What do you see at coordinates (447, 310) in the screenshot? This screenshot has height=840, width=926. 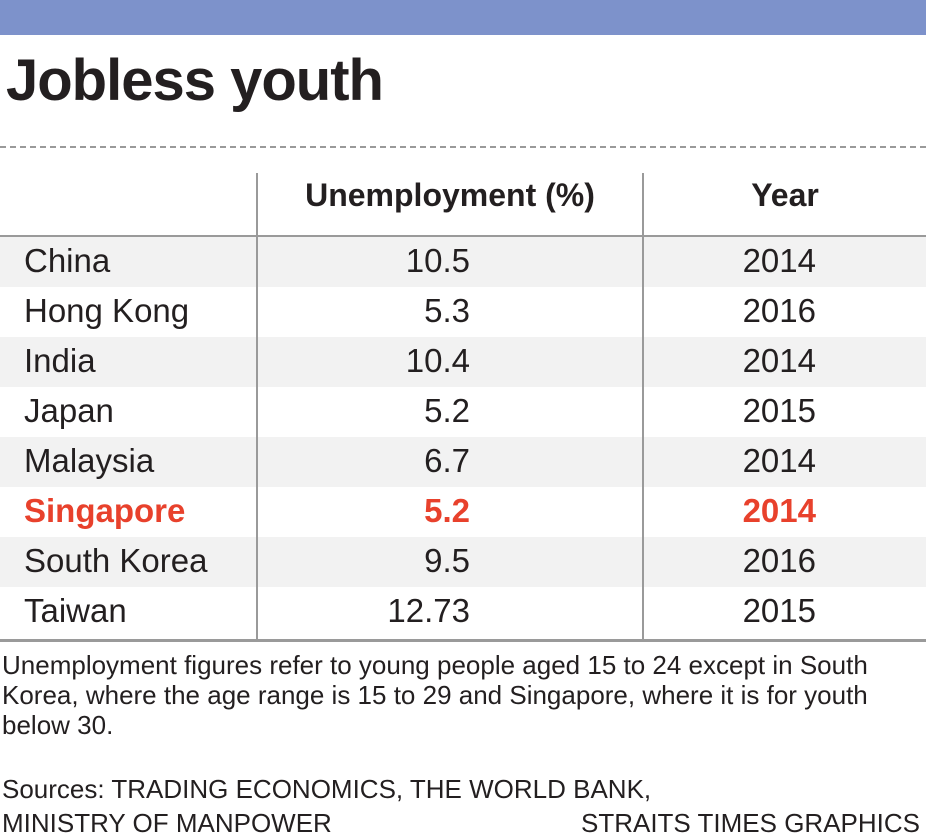 I see `unemployment-cell: 5.3` at bounding box center [447, 310].